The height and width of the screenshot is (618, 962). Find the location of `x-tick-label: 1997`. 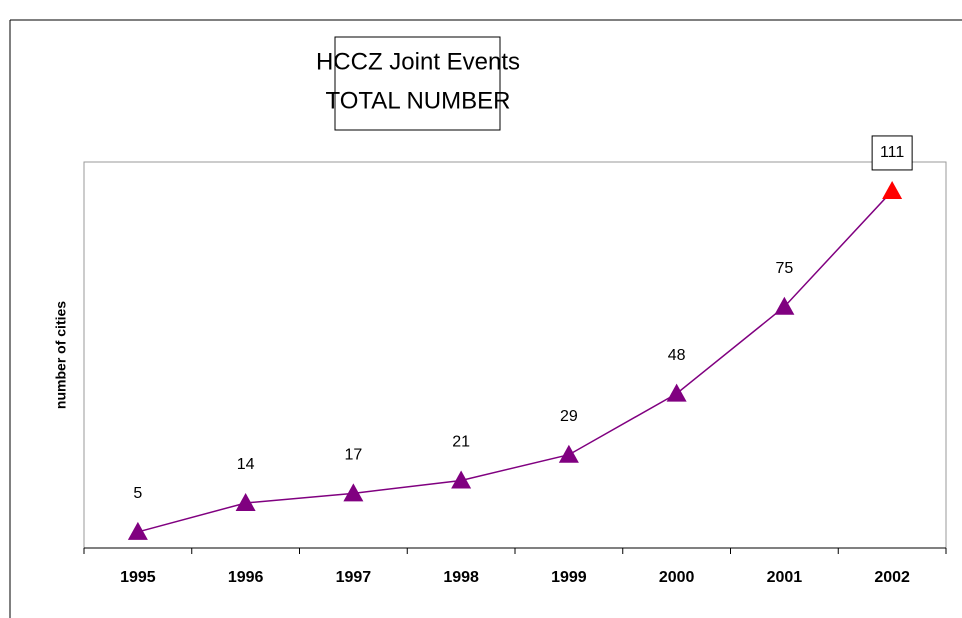

x-tick-label: 1997 is located at coordinates (354, 577).